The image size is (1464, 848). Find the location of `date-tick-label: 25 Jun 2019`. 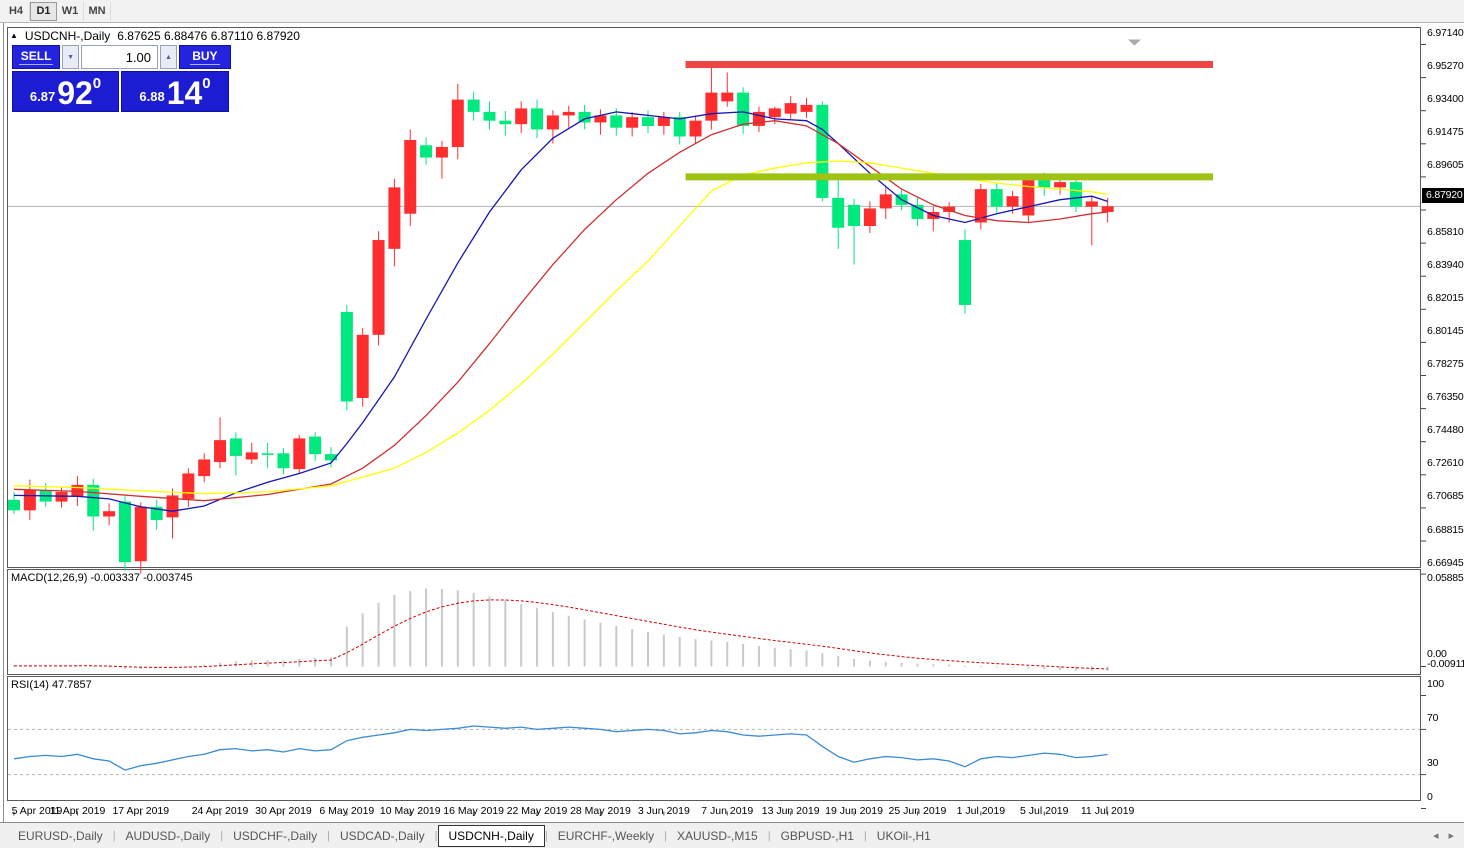

date-tick-label: 25 Jun 2019 is located at coordinates (917, 811).